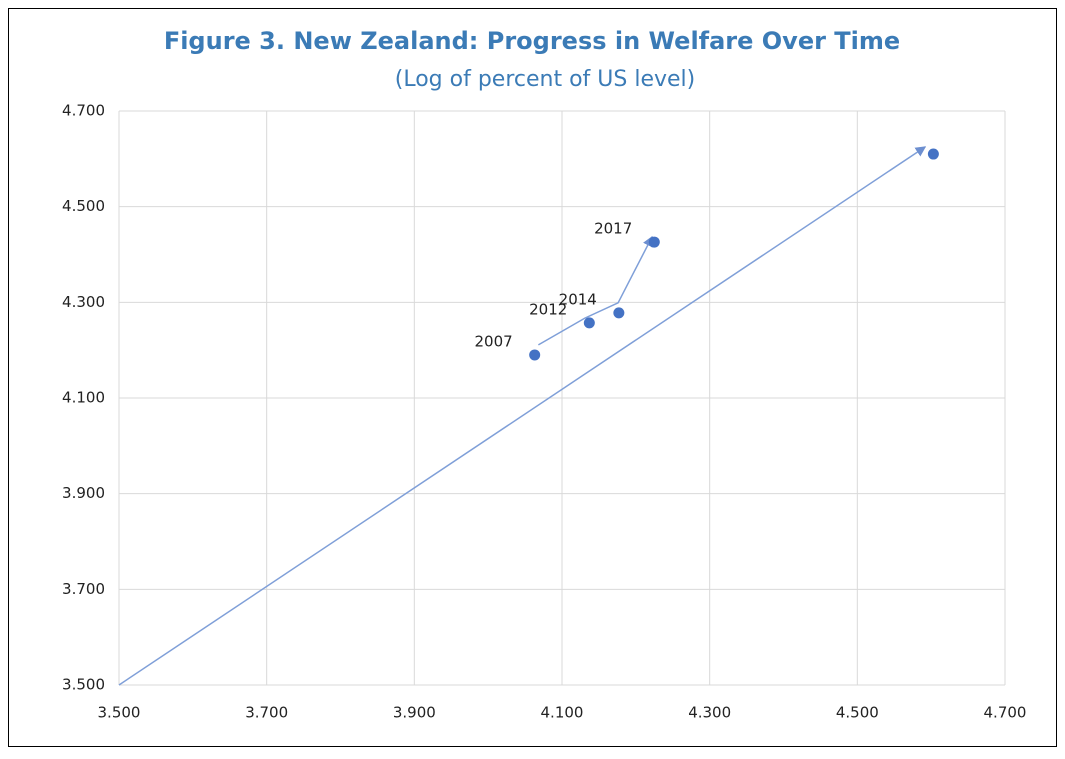 This screenshot has width=1065, height=759. Describe the element at coordinates (83, 111) in the screenshot. I see `y-tick-label: 4.700` at that location.